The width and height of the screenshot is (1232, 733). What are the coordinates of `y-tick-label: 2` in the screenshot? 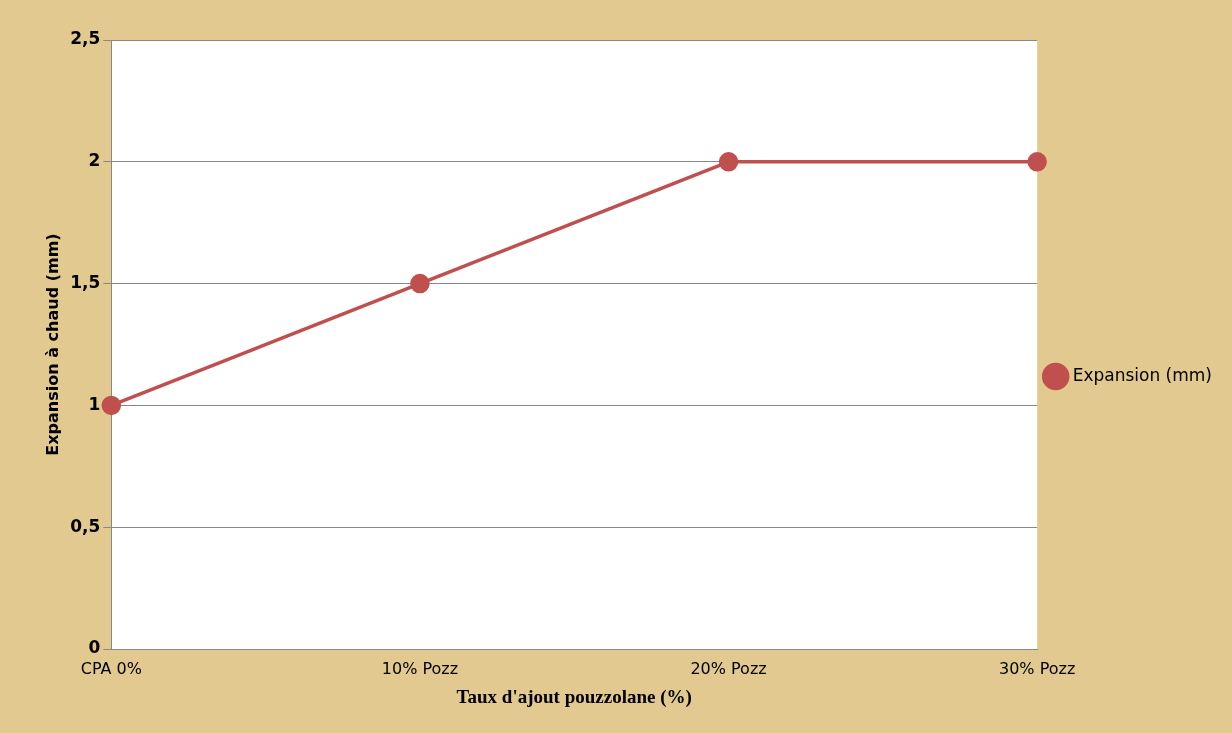 It's located at (94, 160).